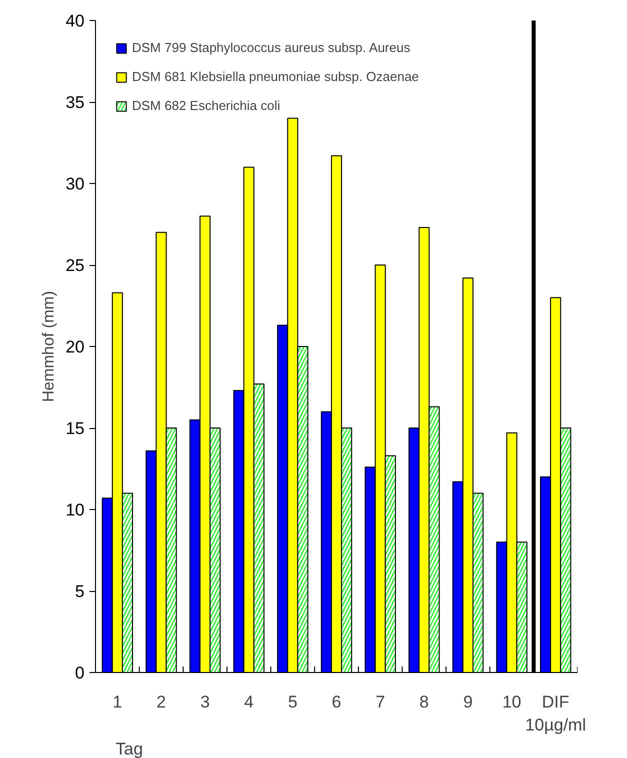 The height and width of the screenshot is (758, 627). I want to click on y-tick-label: 20, so click(75, 347).